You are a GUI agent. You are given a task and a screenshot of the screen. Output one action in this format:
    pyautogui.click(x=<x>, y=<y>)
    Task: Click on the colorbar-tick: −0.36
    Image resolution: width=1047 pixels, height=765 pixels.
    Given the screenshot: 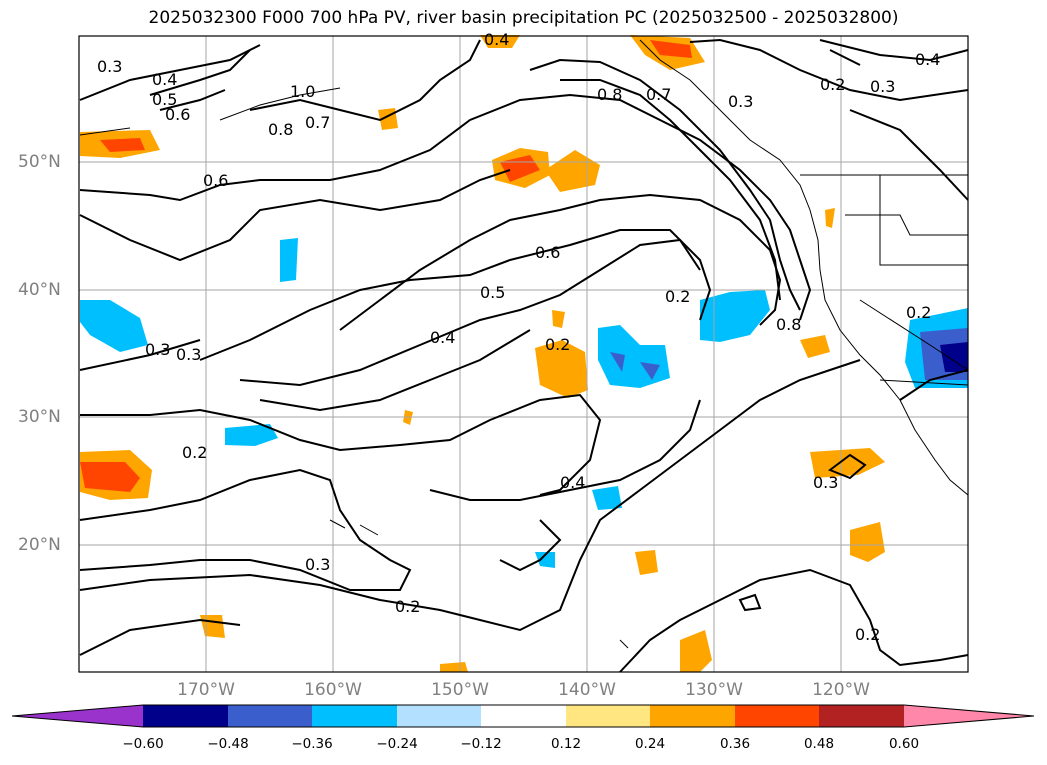 What is the action you would take?
    pyautogui.click(x=312, y=744)
    